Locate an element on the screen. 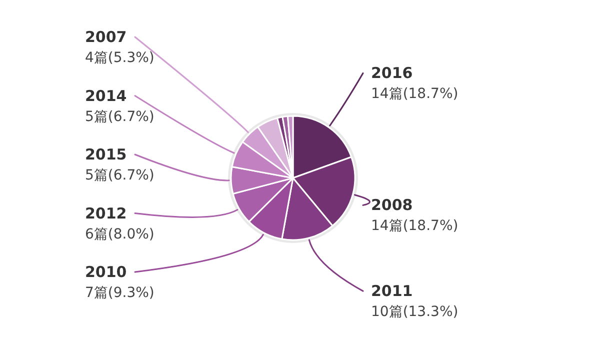 The image size is (602, 349). data-label: 10篇(13.3%) is located at coordinates (414, 312).